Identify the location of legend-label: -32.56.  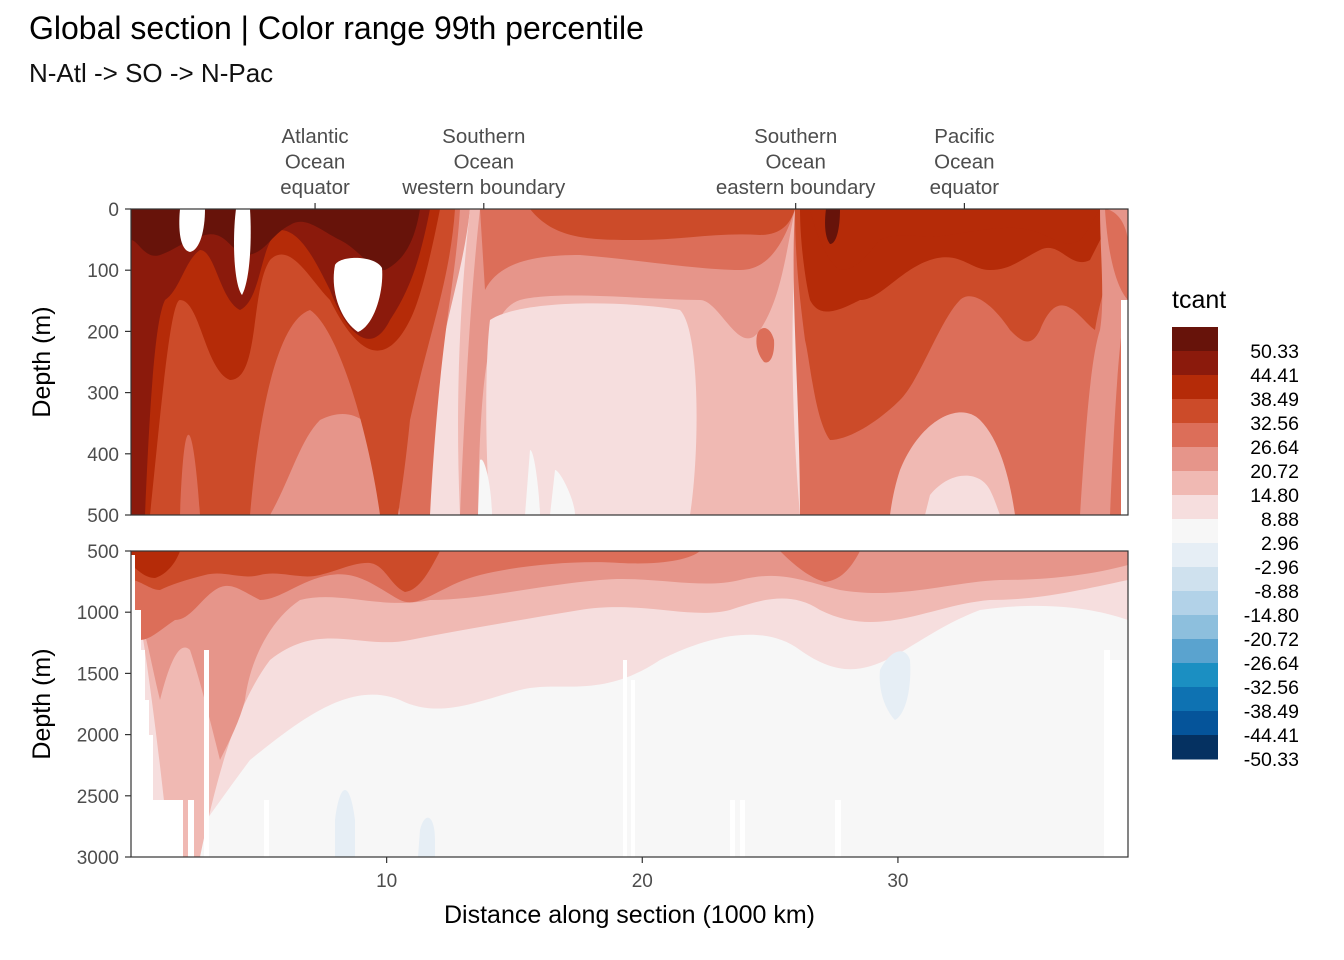
(1271, 688).